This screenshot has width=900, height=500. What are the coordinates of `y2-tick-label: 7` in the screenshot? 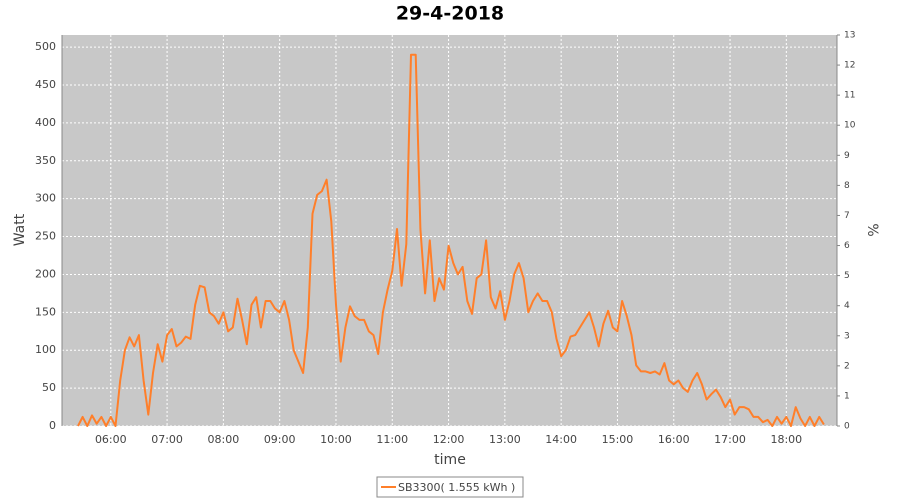 It's located at (847, 216).